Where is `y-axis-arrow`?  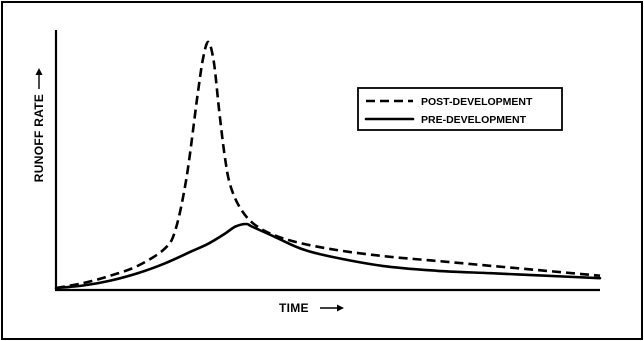
y-axis-arrow is located at coordinates (39, 78).